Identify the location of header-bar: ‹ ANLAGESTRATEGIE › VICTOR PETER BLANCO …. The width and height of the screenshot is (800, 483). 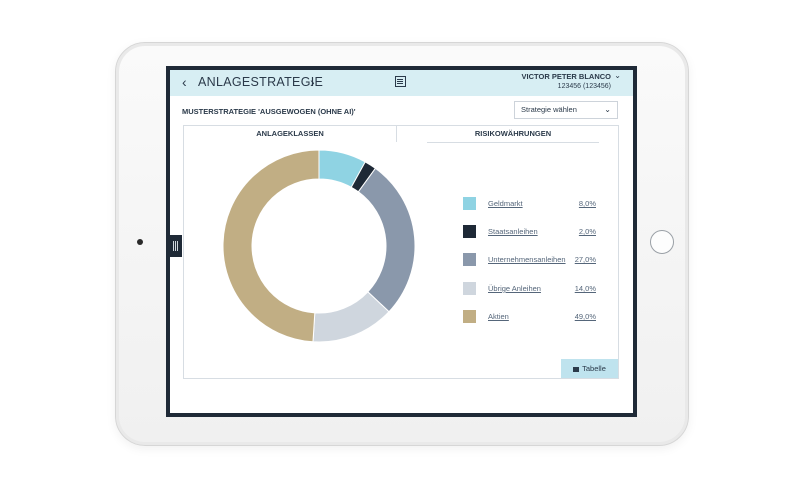
(401, 83).